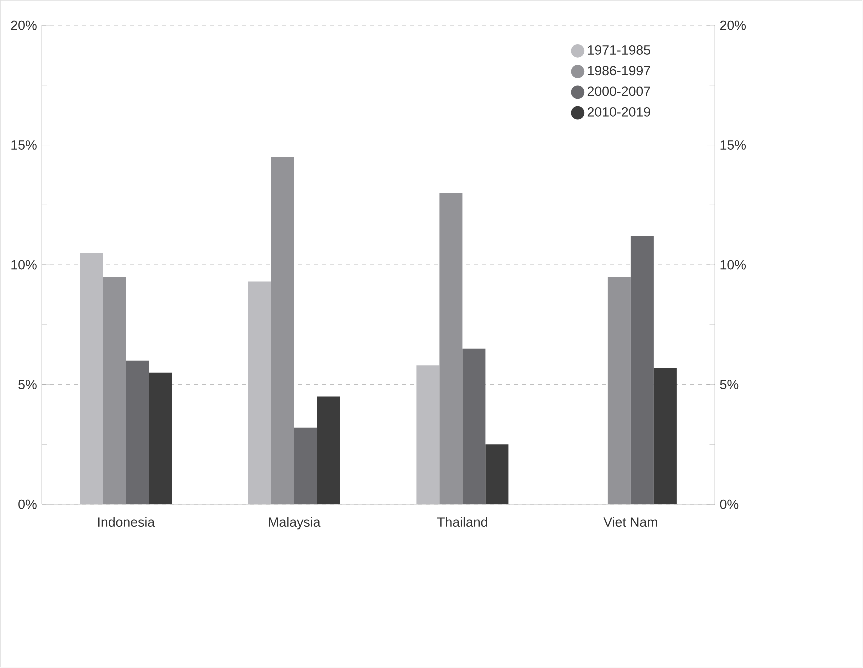 Image resolution: width=863 pixels, height=668 pixels. Describe the element at coordinates (27, 385) in the screenshot. I see `y-tick-label: 5%` at that location.